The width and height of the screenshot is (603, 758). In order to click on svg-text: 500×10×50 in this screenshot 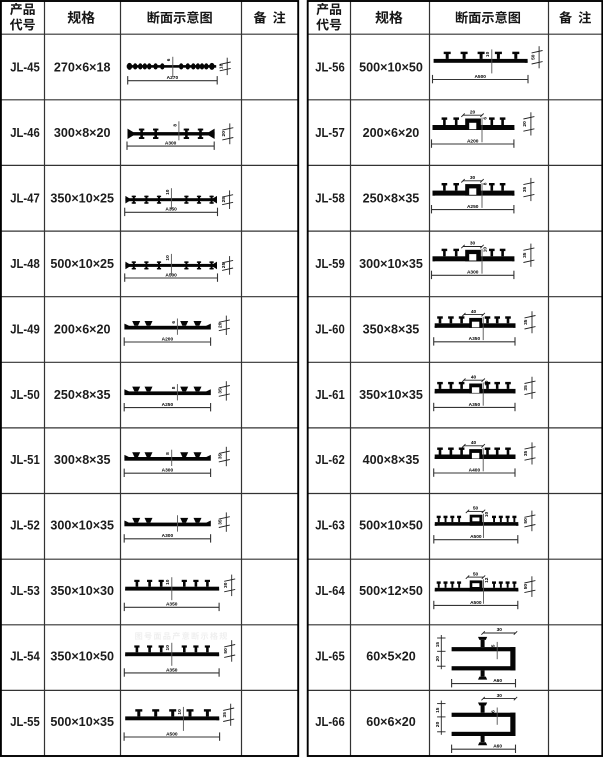, I will do `click(391, 67)`.